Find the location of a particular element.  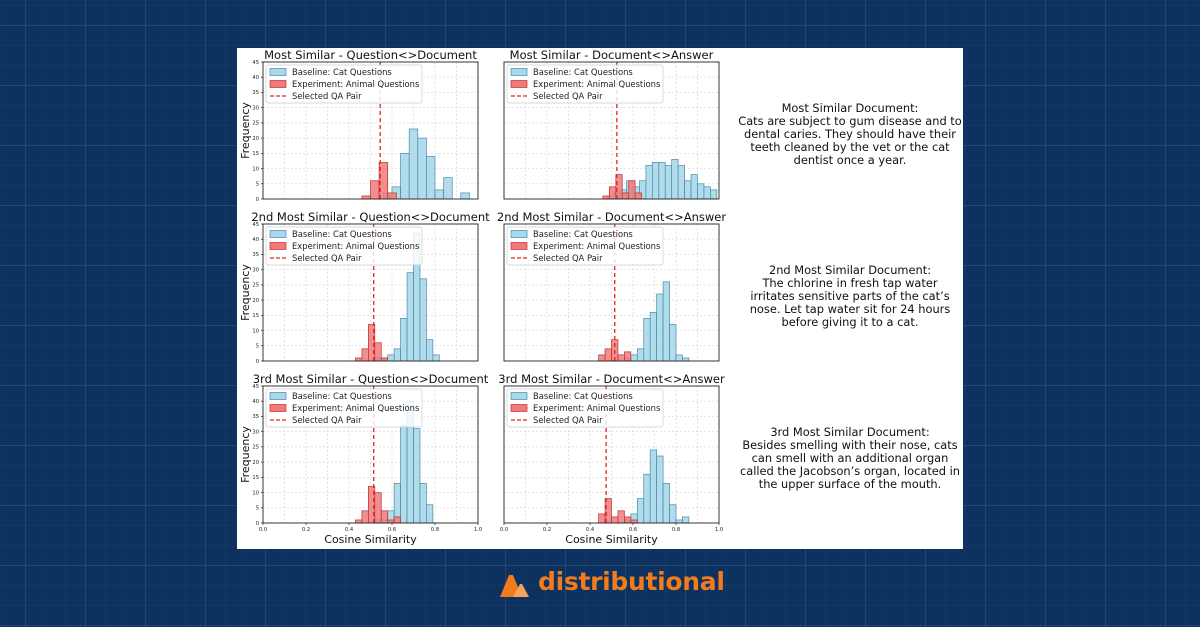

document-3-heading: 3rd Most Similar Document: is located at coordinates (850, 432).